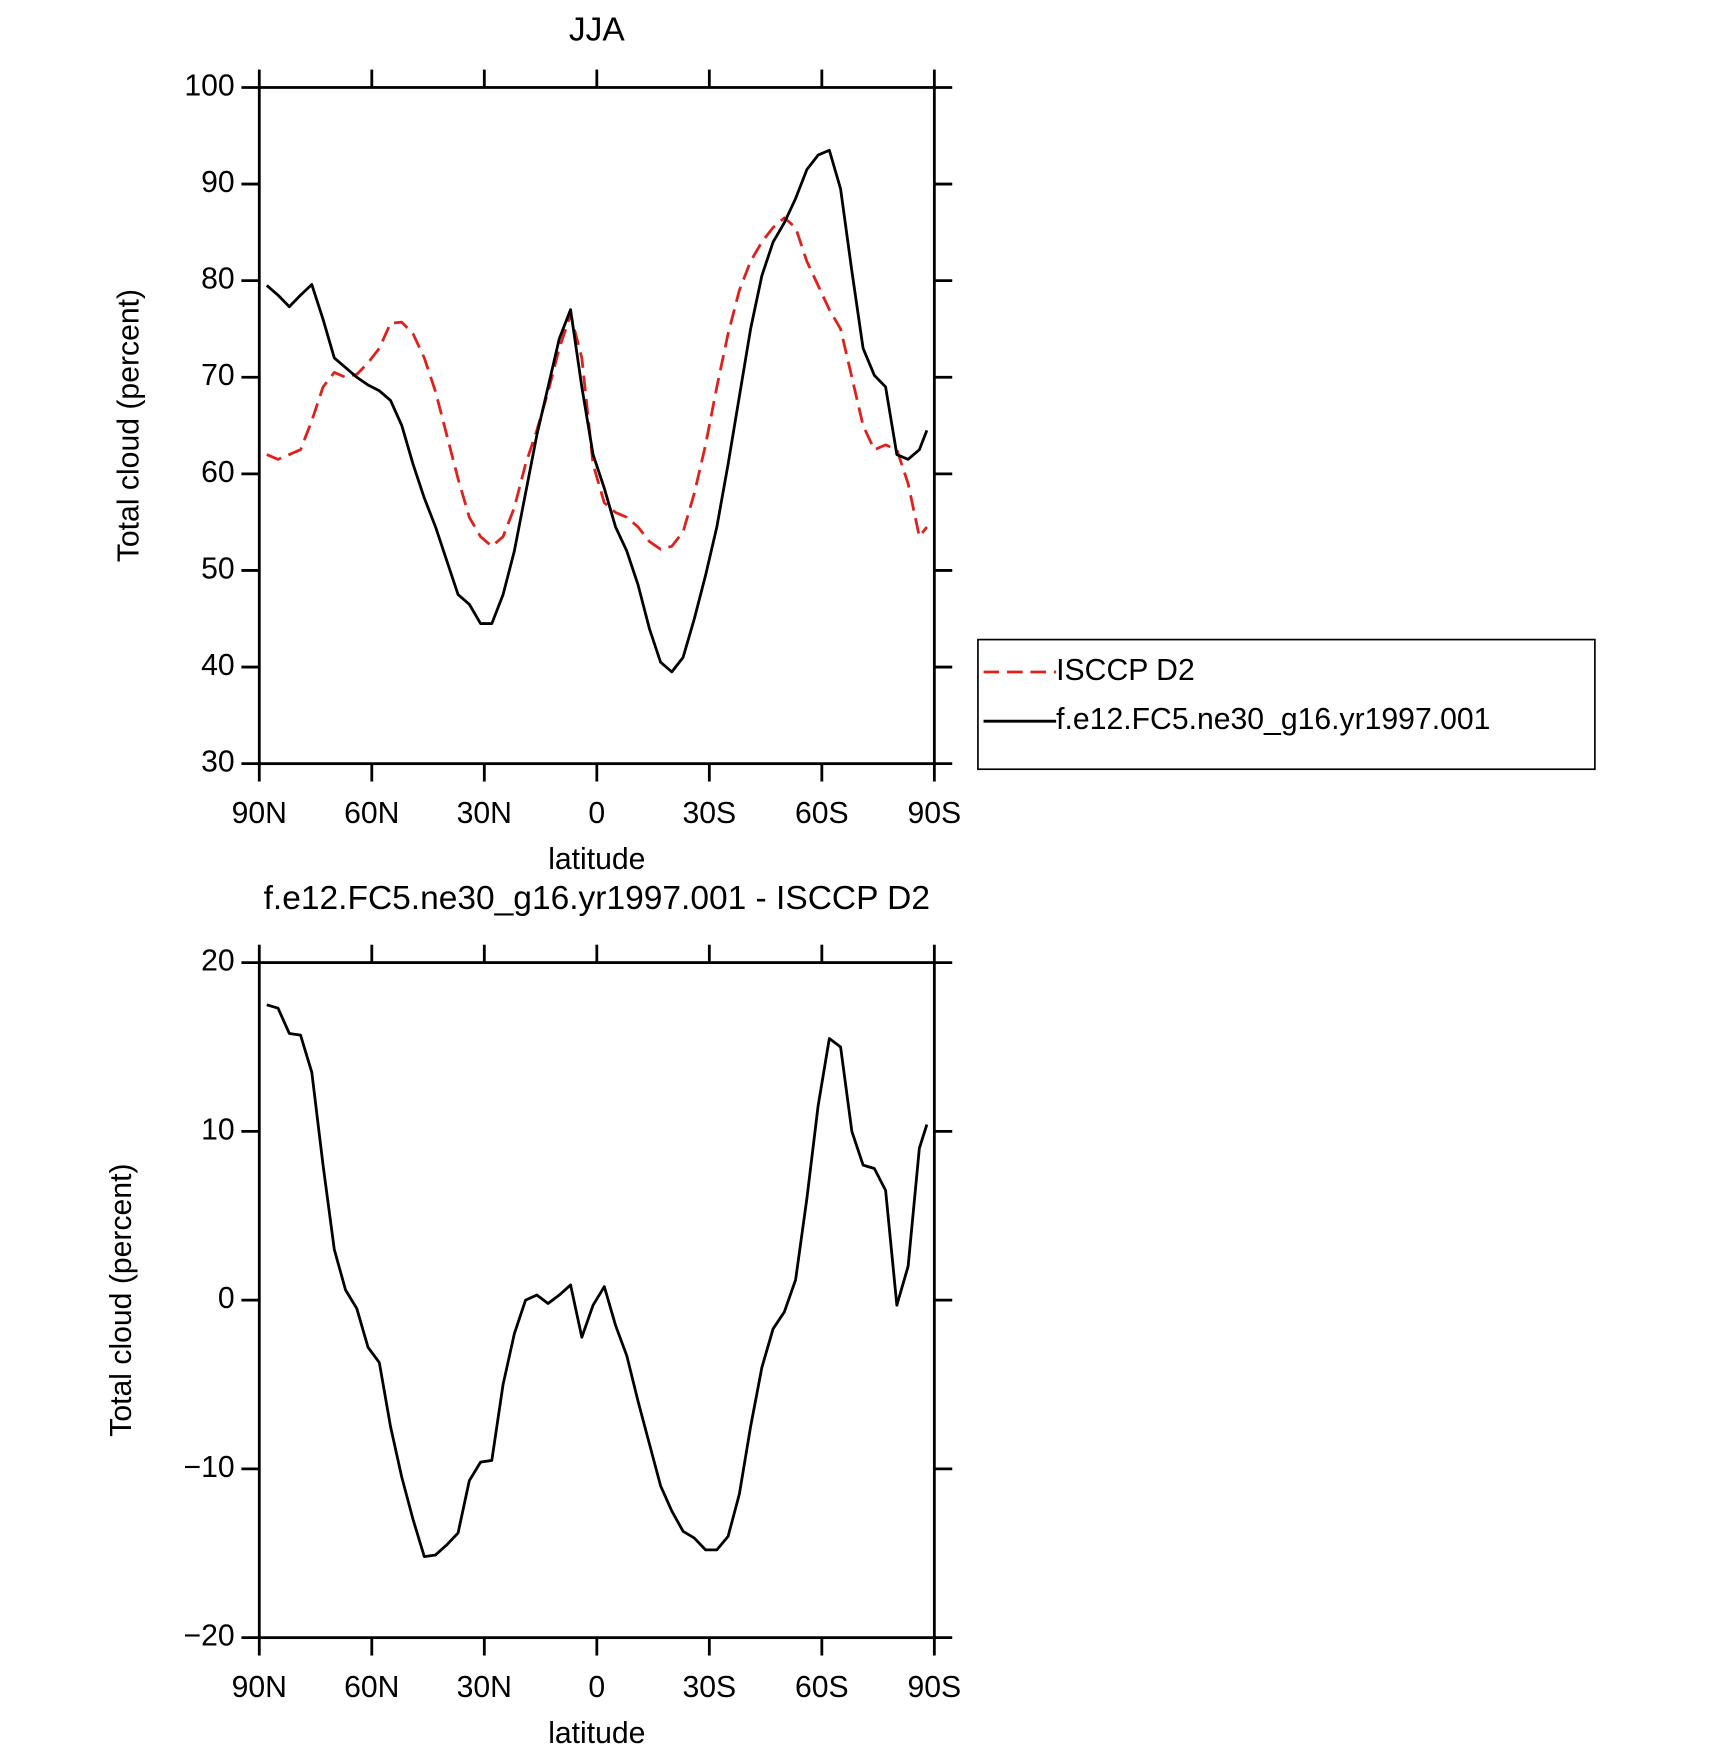 Image resolution: width=1710 pixels, height=1762 pixels. I want to click on y-tick-label: 10, so click(218, 1129).